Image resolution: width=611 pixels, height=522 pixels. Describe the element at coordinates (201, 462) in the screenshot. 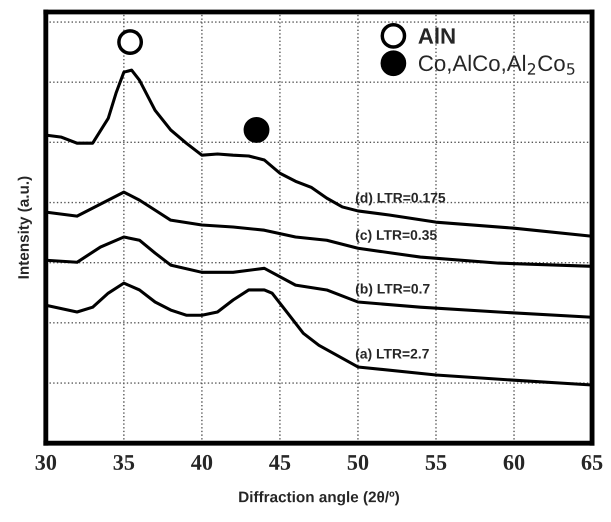

I see `x-tick-label: 40` at that location.